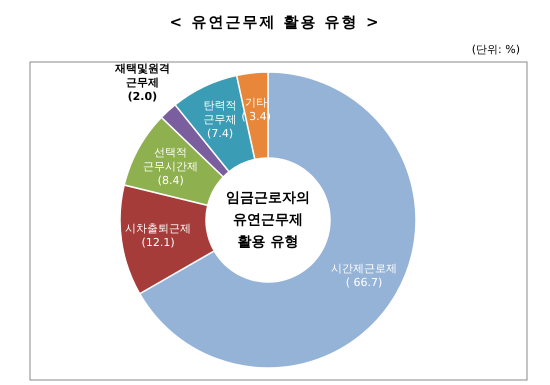 The image size is (550, 385). What do you see at coordinates (256, 102) in the screenshot?
I see `slice-label: 기타` at bounding box center [256, 102].